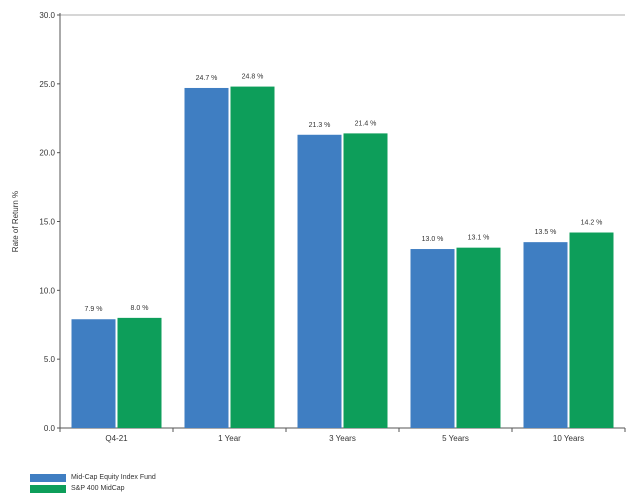 This screenshot has height=495, width=630. I want to click on legend-label-fund: Mid-Cap Equity Index Fund, so click(113, 477).